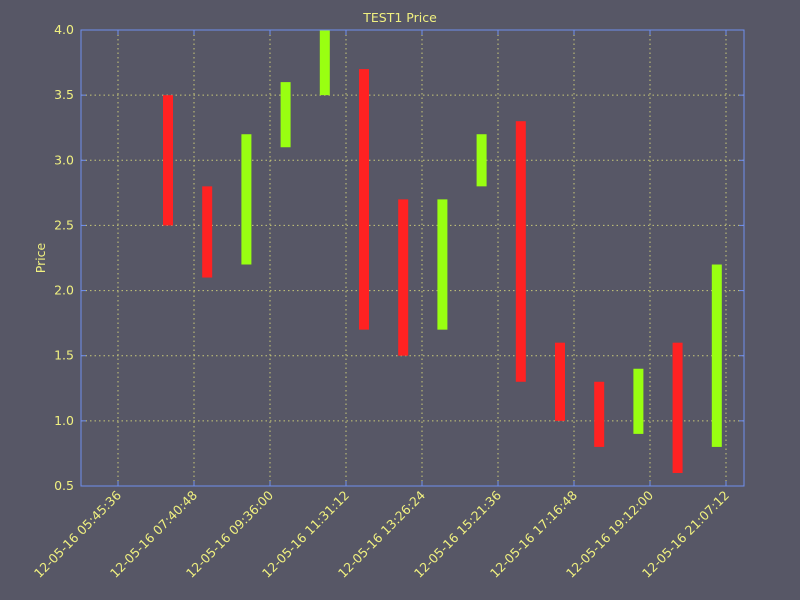 The width and height of the screenshot is (800, 600). Describe the element at coordinates (64, 355) in the screenshot. I see `y-tick-label: 1.5` at that location.